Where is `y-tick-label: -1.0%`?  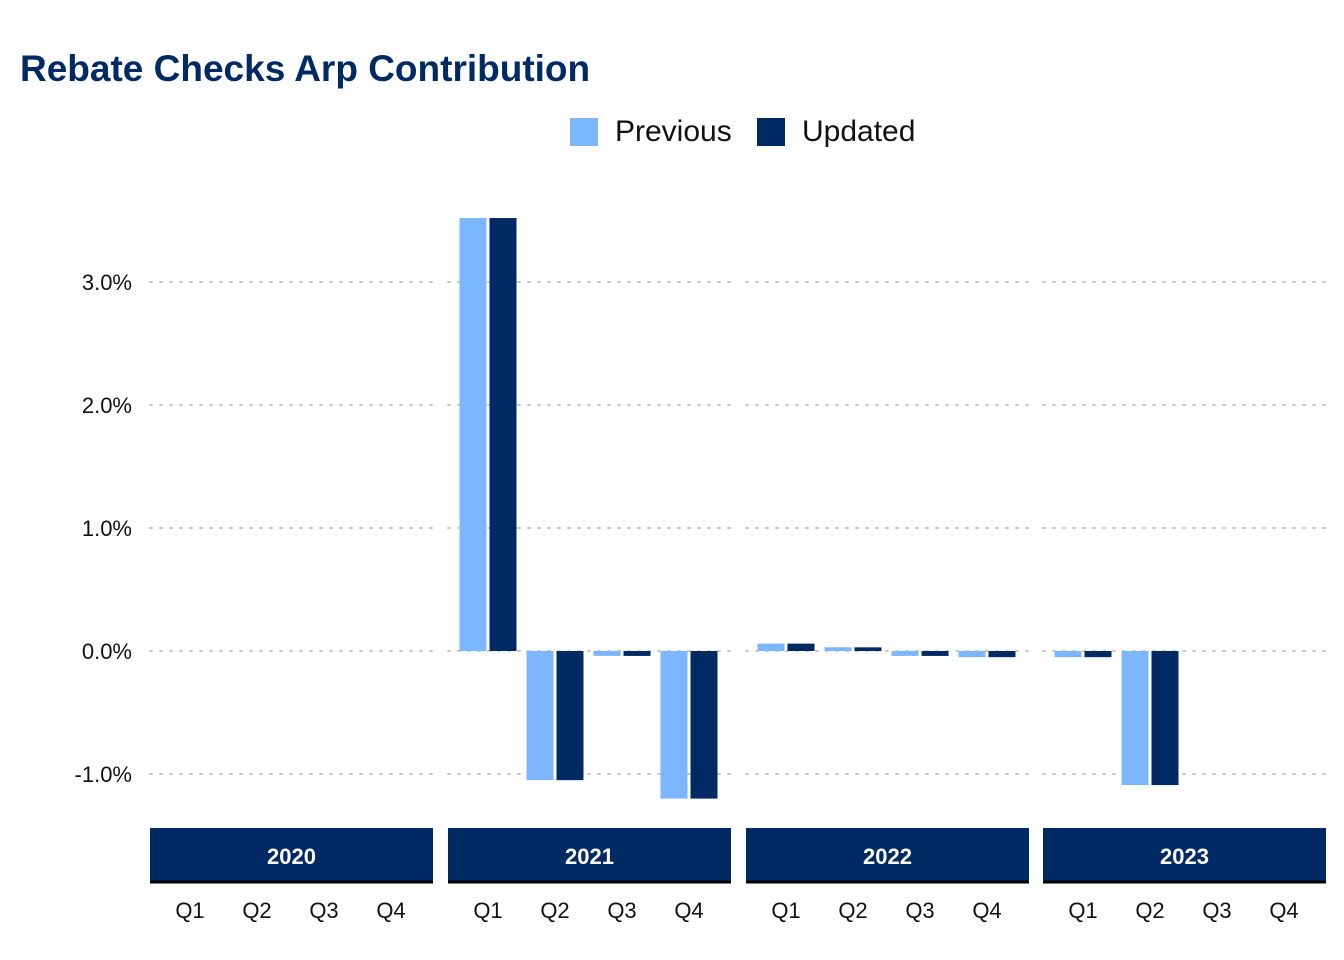 y-tick-label: -1.0% is located at coordinates (103, 774).